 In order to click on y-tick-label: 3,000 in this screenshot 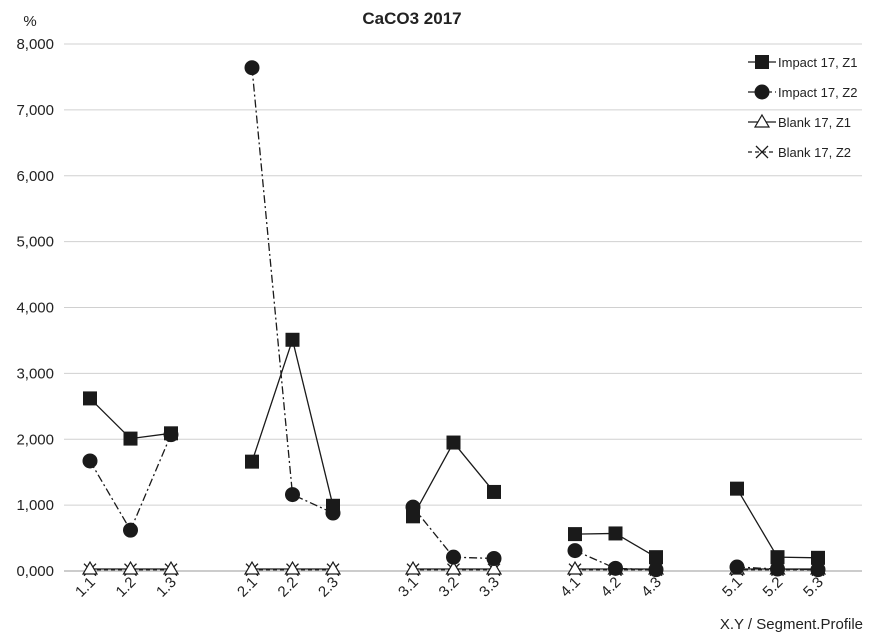, I will do `click(35, 373)`.